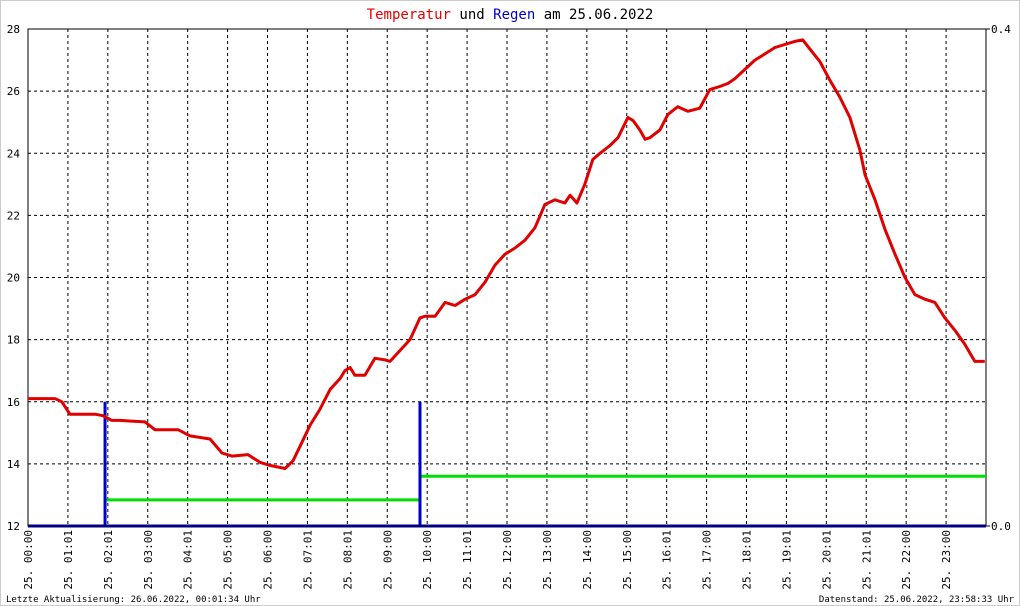  What do you see at coordinates (707, 560) in the screenshot?
I see `x-tick-label: 25. 17:00` at bounding box center [707, 560].